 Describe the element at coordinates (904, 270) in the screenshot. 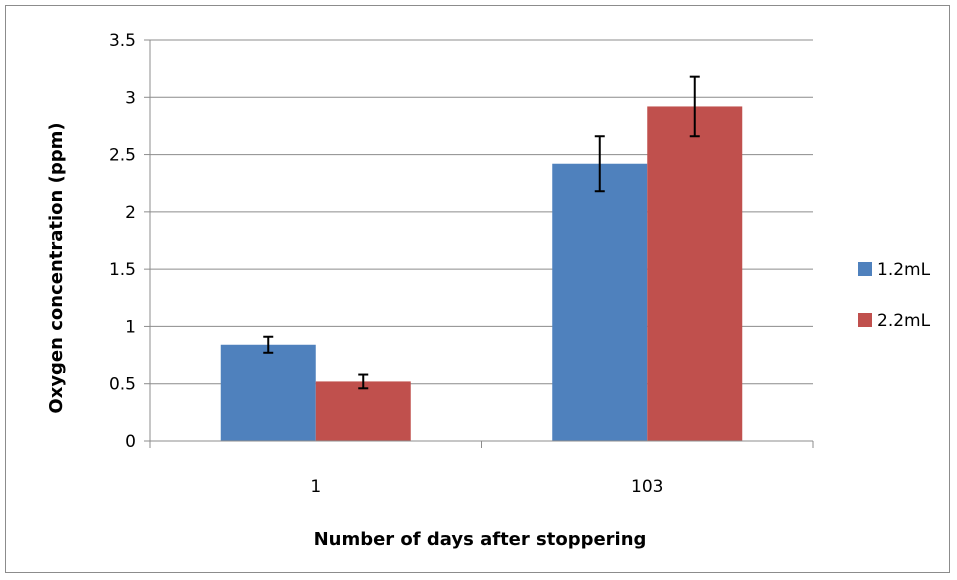

I see `legend-label-1: 1.2mL` at that location.